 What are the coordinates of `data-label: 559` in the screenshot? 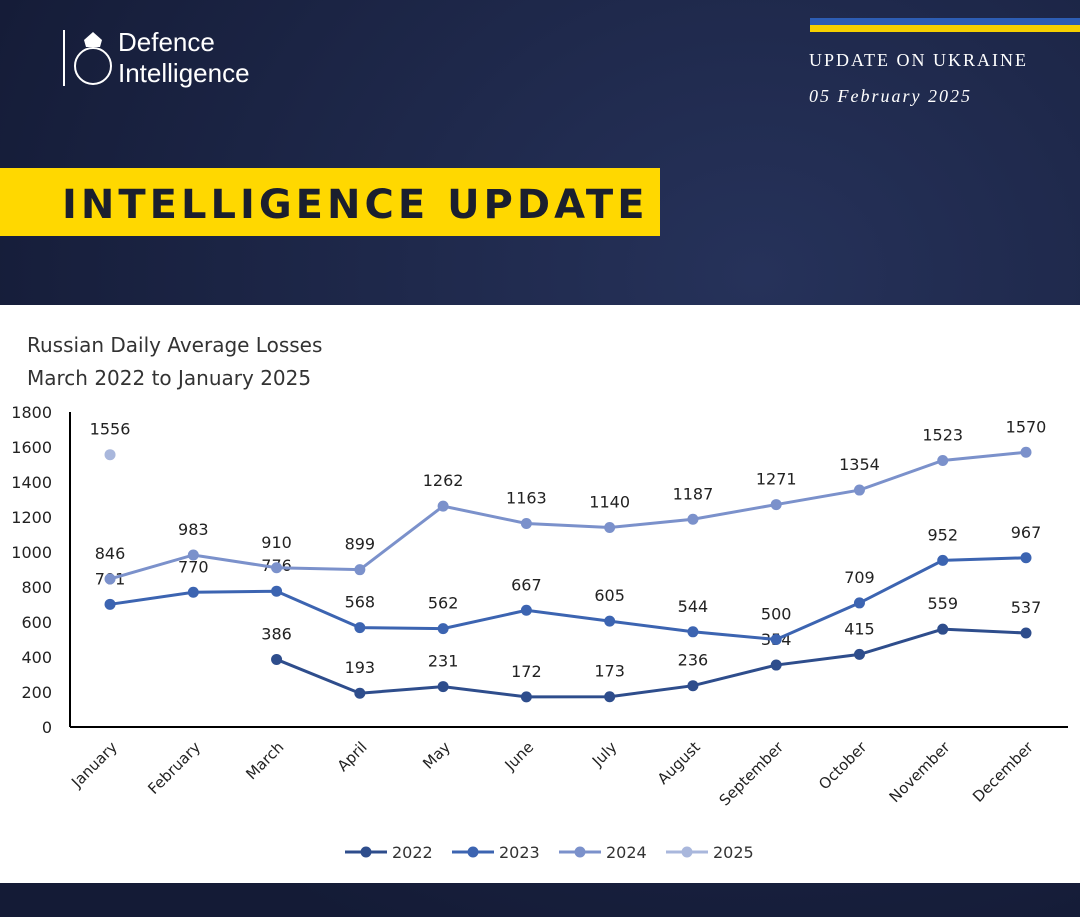 It's located at (942, 603).